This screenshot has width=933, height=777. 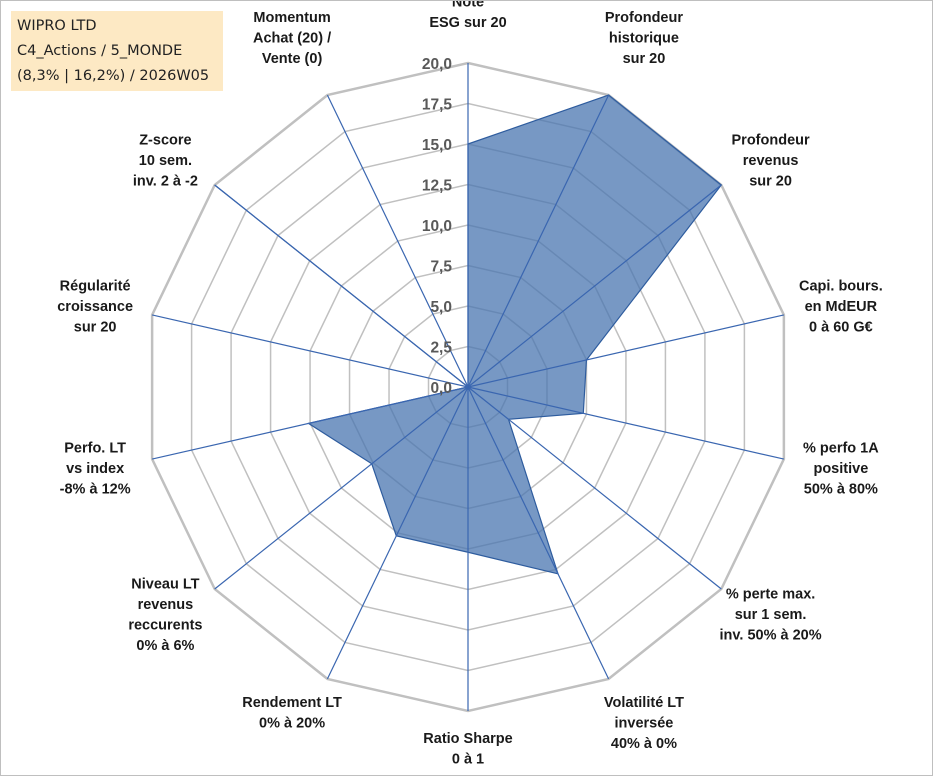 I want to click on axis-label: Régularité croissance sur 20, so click(x=95, y=307).